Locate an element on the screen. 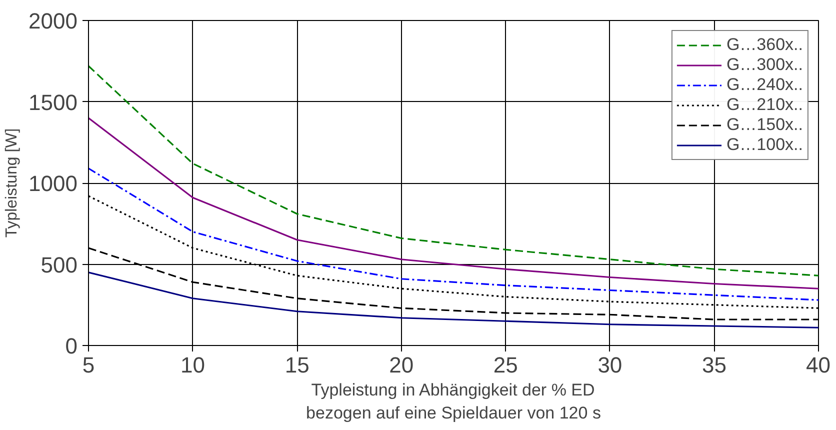 Image resolution: width=836 pixels, height=430 pixels. x-tick-label: 15 is located at coordinates (297, 365).